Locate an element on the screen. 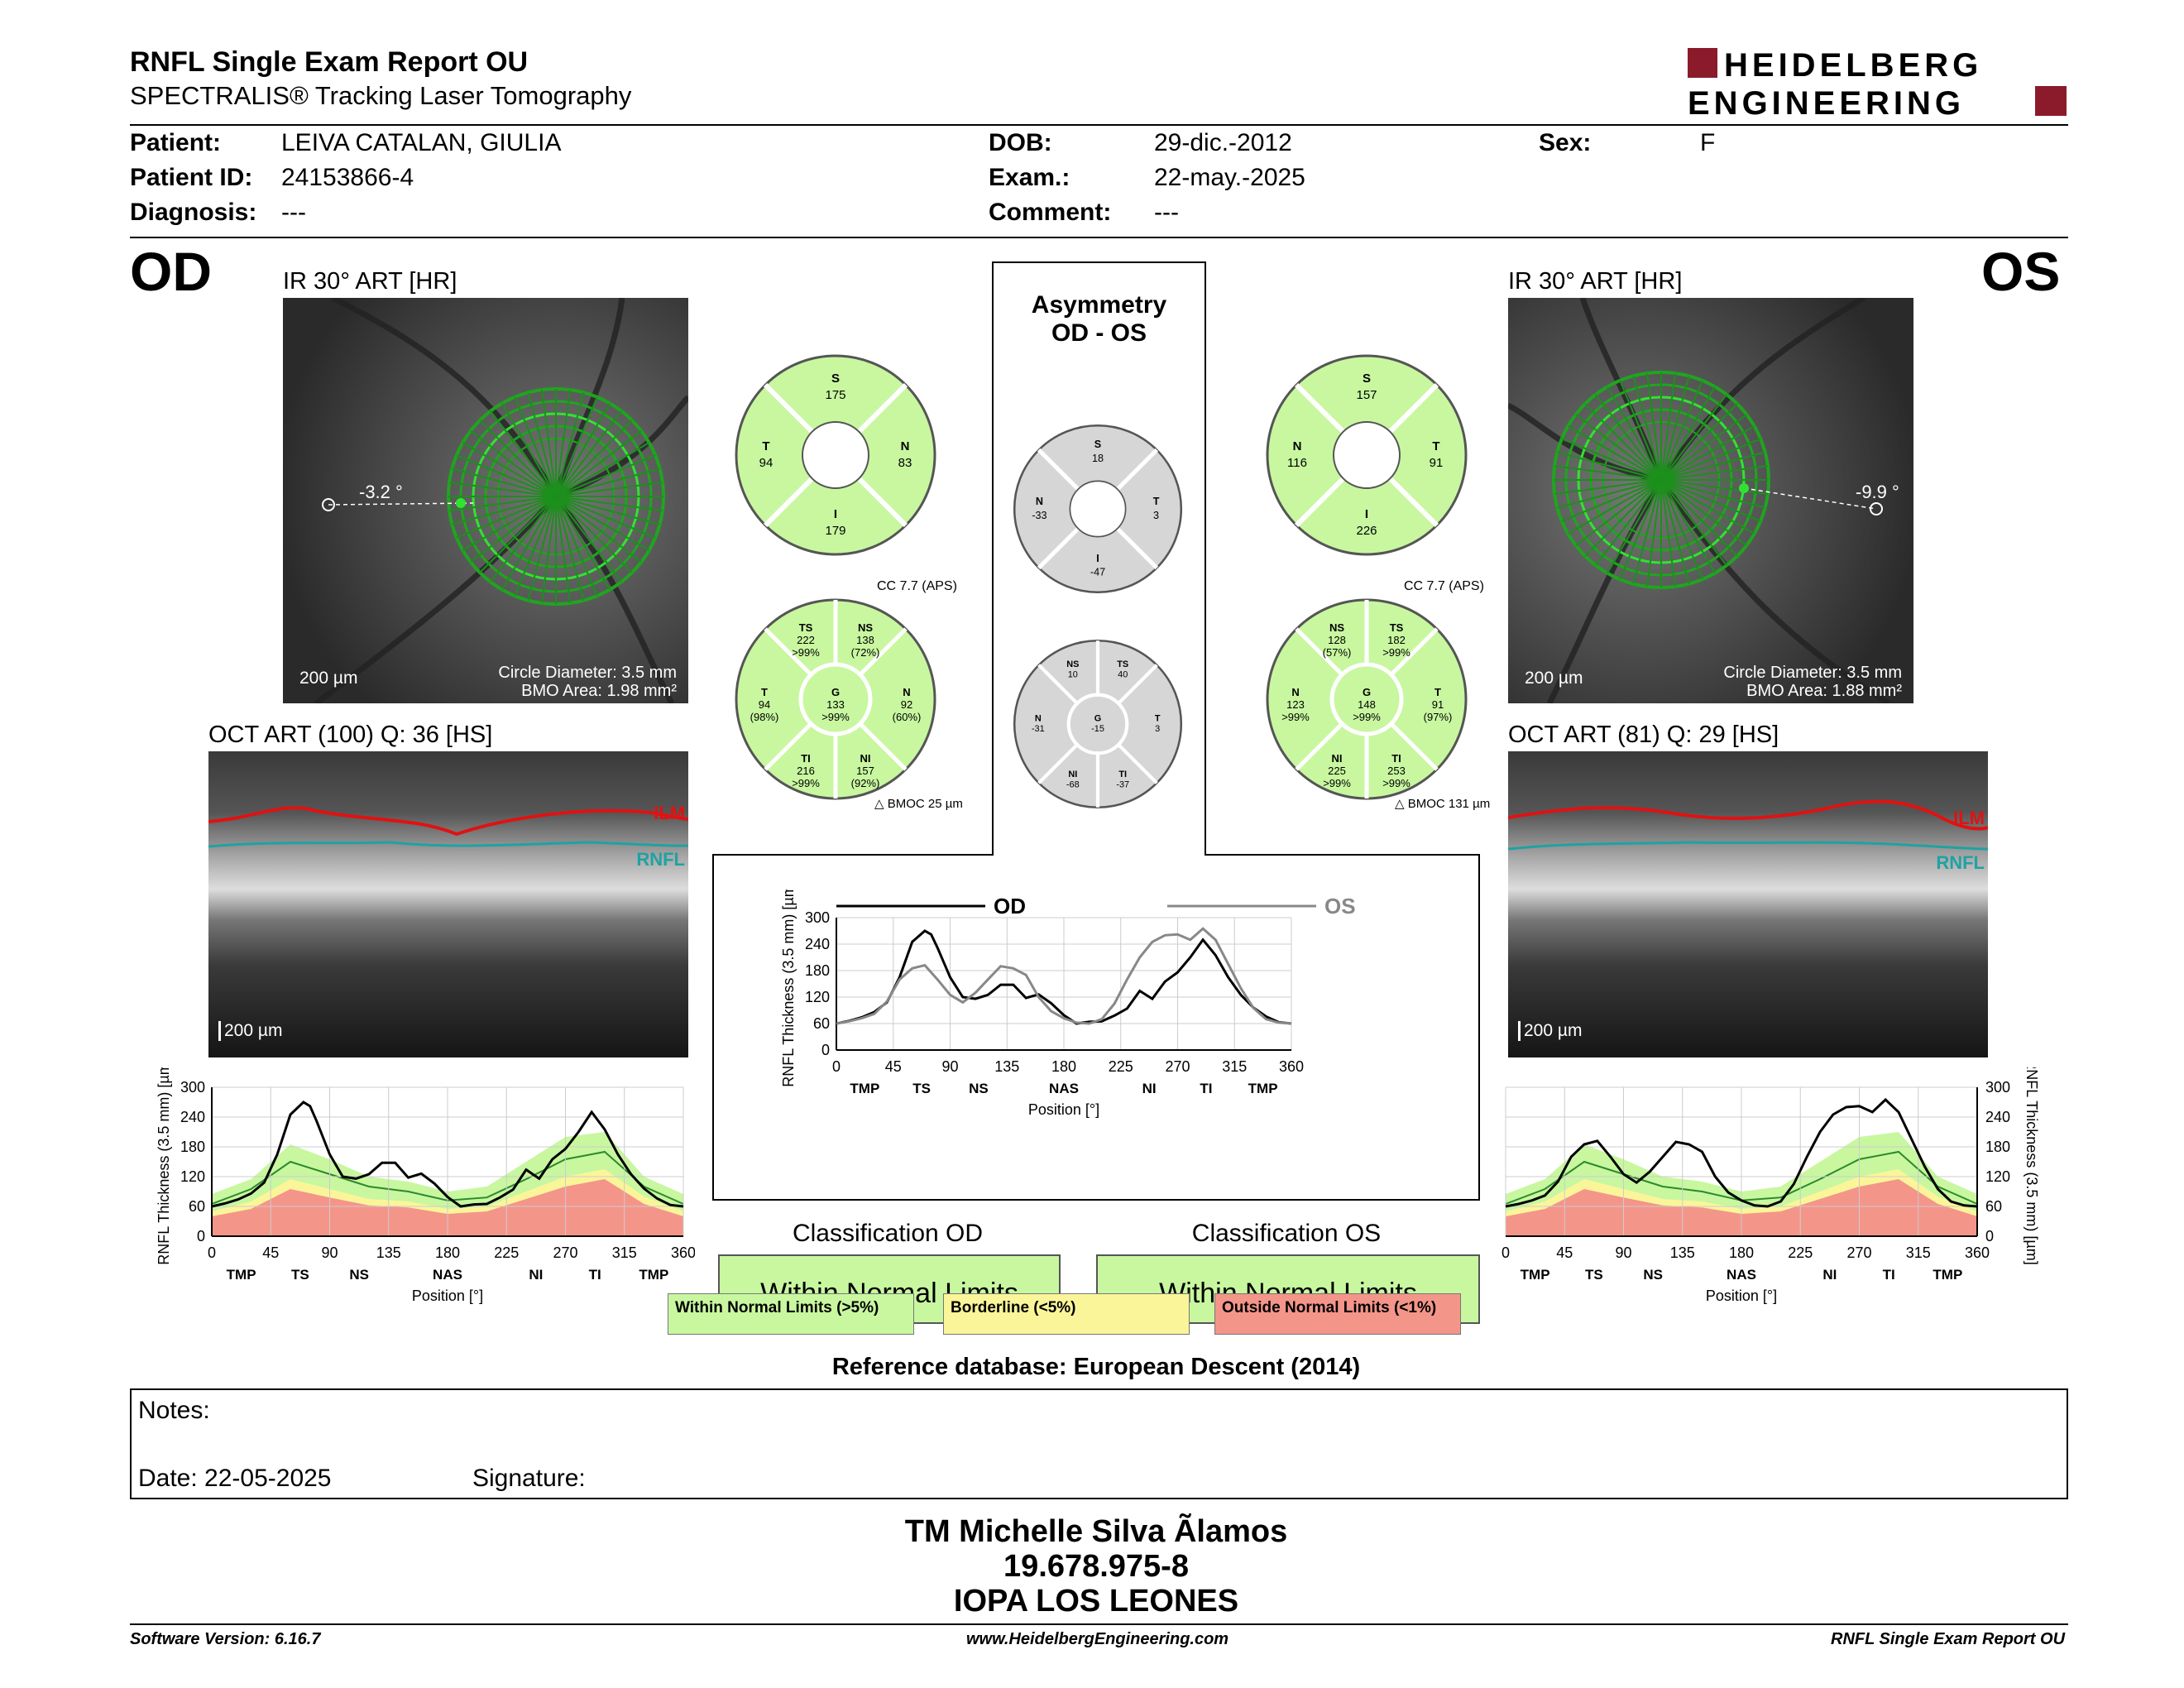 This screenshot has height=1688, width=2184. od-sect-ti-label: TI is located at coordinates (806, 758).